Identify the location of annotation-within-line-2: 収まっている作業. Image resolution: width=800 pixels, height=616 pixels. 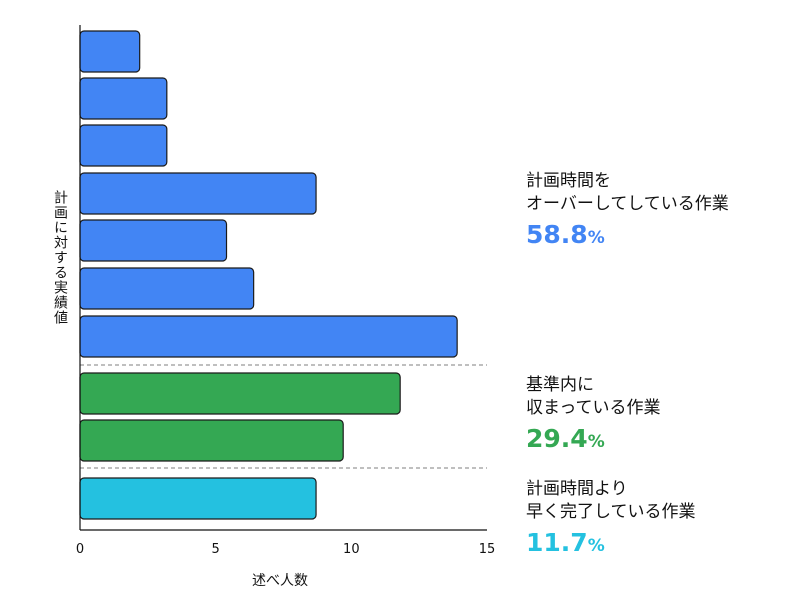
(593, 408).